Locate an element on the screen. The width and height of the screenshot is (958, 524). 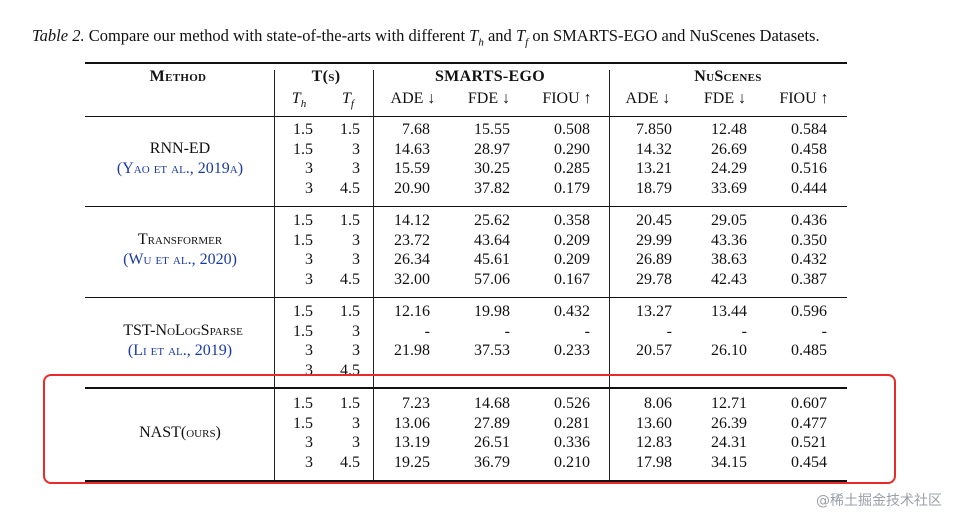
col-s-ade: 7.23 13.06 13.19 19.25 is located at coordinates (405, 433).